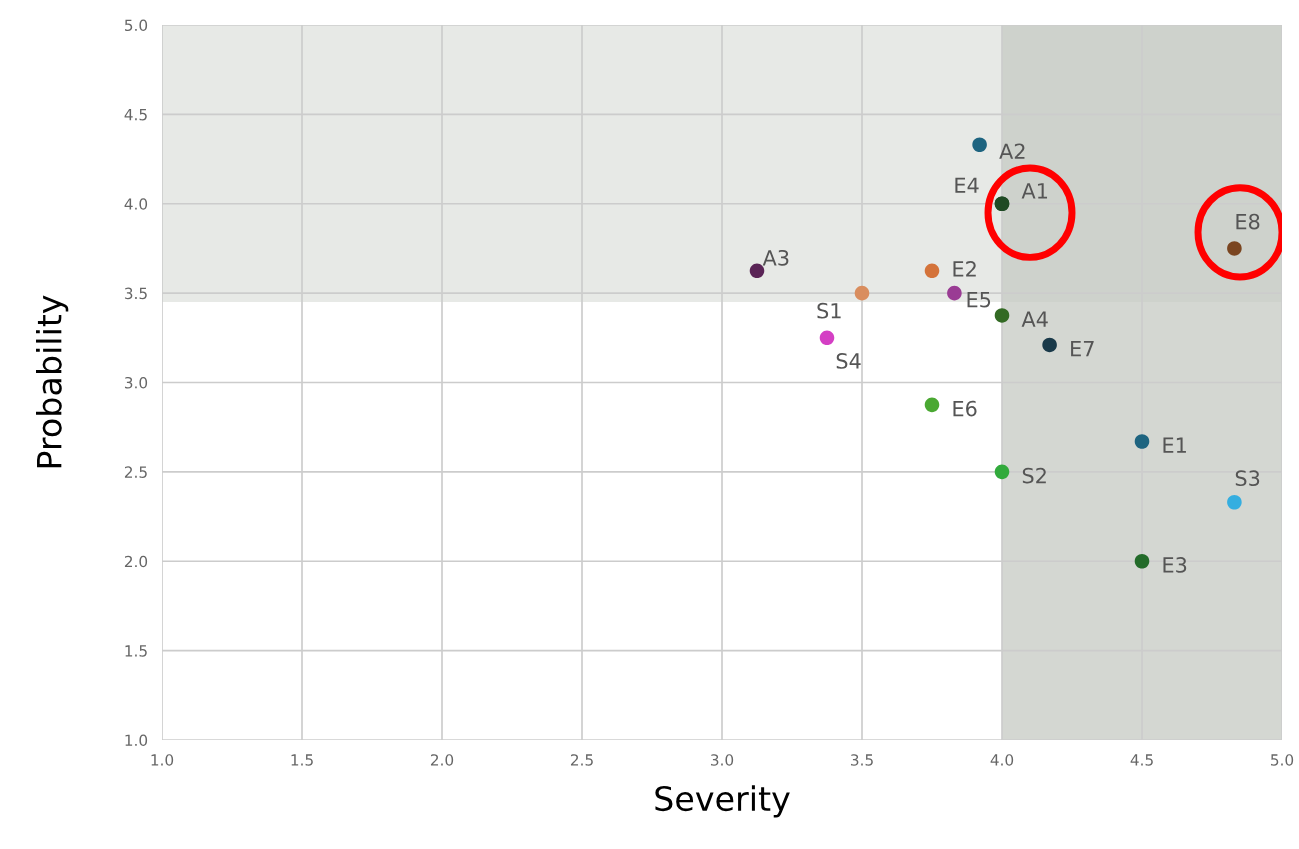 This screenshot has height=849, width=1299. What do you see at coordinates (302, 760) in the screenshot?
I see `x-tick-label: 1.5` at bounding box center [302, 760].